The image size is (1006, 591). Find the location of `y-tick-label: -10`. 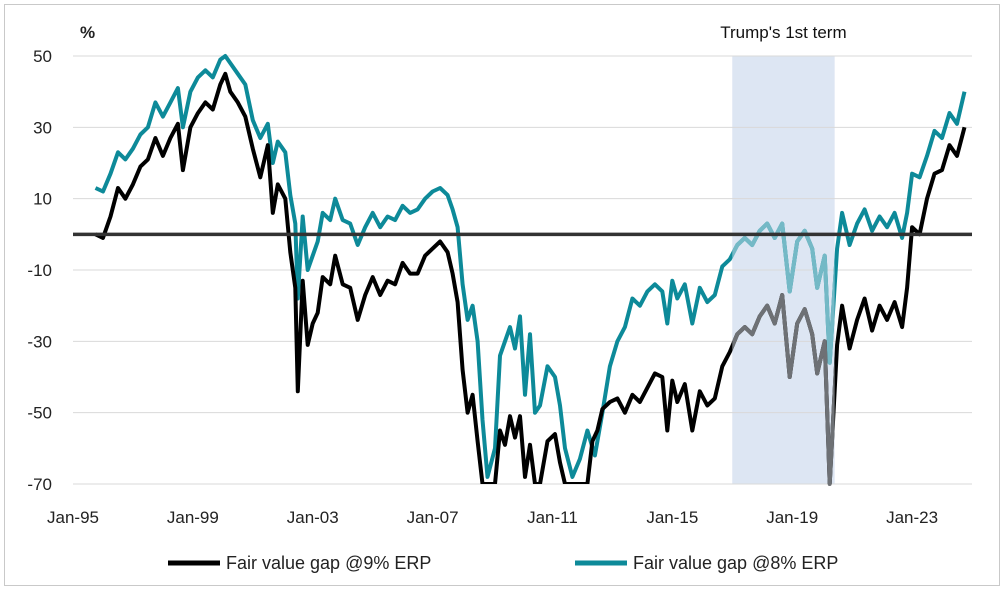

y-tick-label: -10 is located at coordinates (39, 270).